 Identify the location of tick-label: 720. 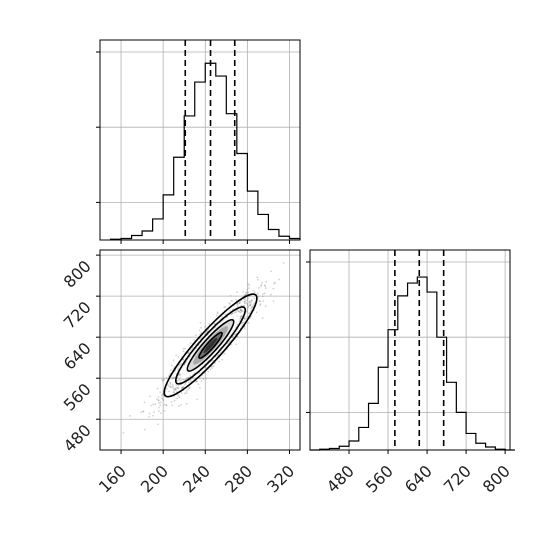
(457, 478).